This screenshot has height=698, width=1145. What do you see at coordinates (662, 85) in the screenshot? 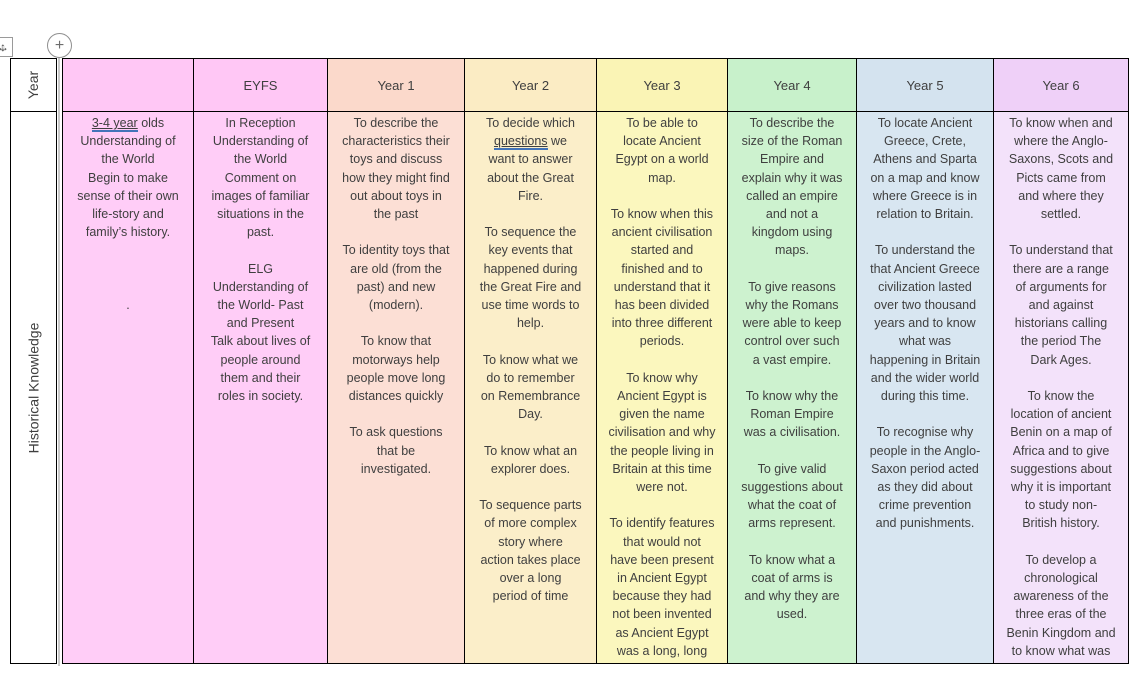
I see `header-cell-year-3: Year 3` at bounding box center [662, 85].